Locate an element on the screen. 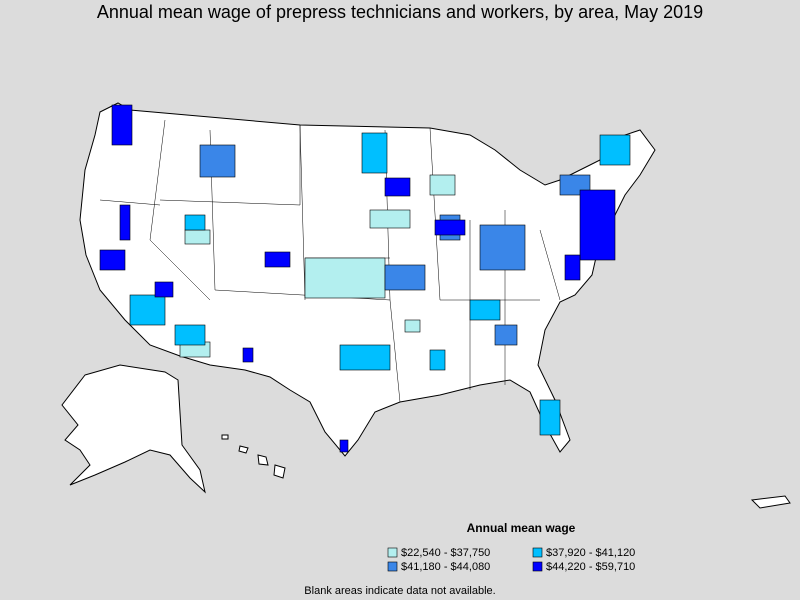 This screenshot has height=600, width=800. footnote: Blank areas indicate data not available. is located at coordinates (399, 591).